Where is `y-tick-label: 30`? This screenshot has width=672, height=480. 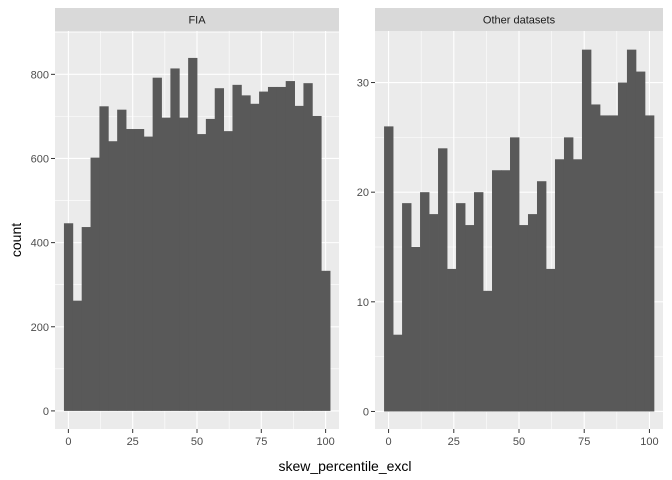
y-tick-label: 30 is located at coordinates (363, 84).